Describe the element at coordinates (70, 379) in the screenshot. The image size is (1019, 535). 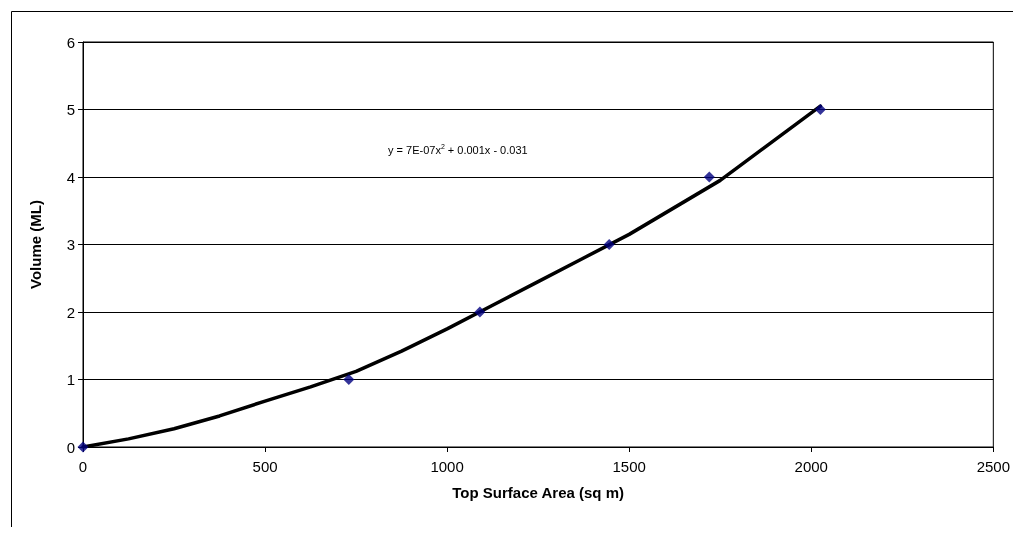
I see `y-tick-label: 1` at that location.